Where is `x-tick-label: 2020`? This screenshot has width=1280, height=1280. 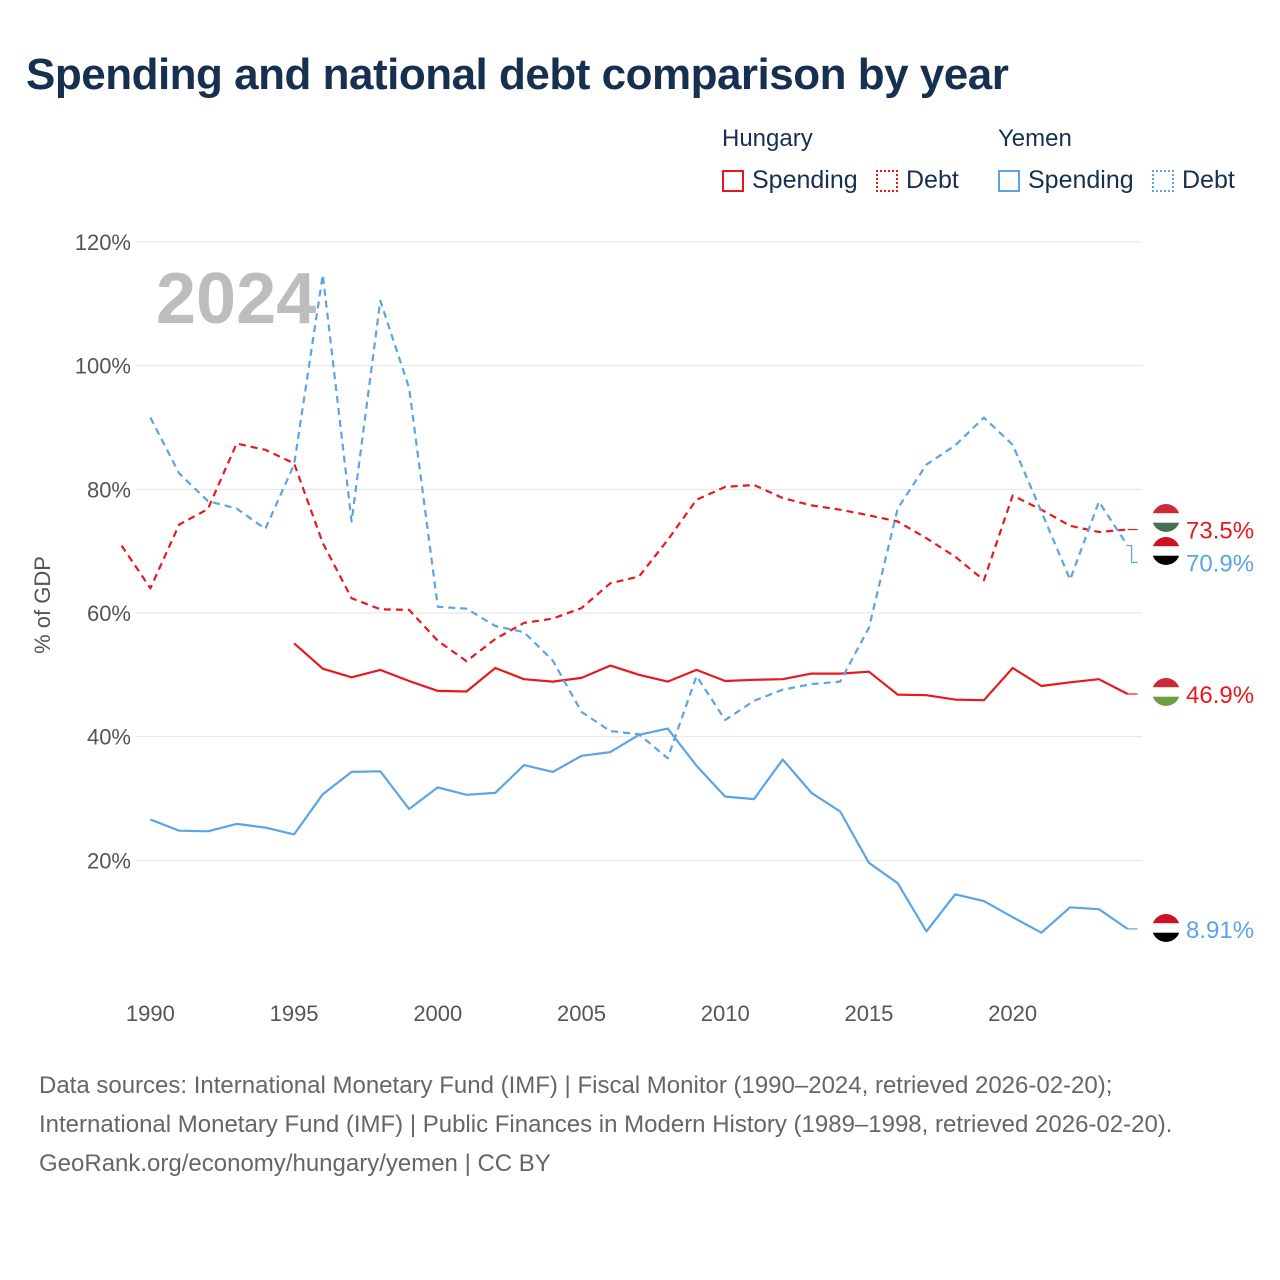
x-tick-label: 2020 is located at coordinates (1012, 1013).